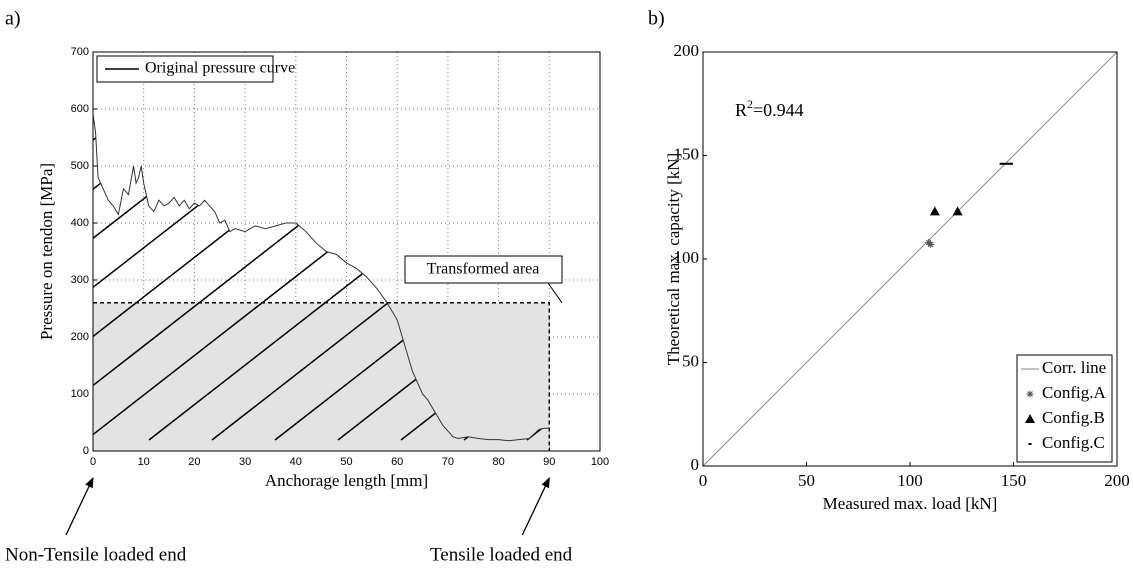  Describe the element at coordinates (80, 109) in the screenshot. I see `y-tick-label: 600` at that location.